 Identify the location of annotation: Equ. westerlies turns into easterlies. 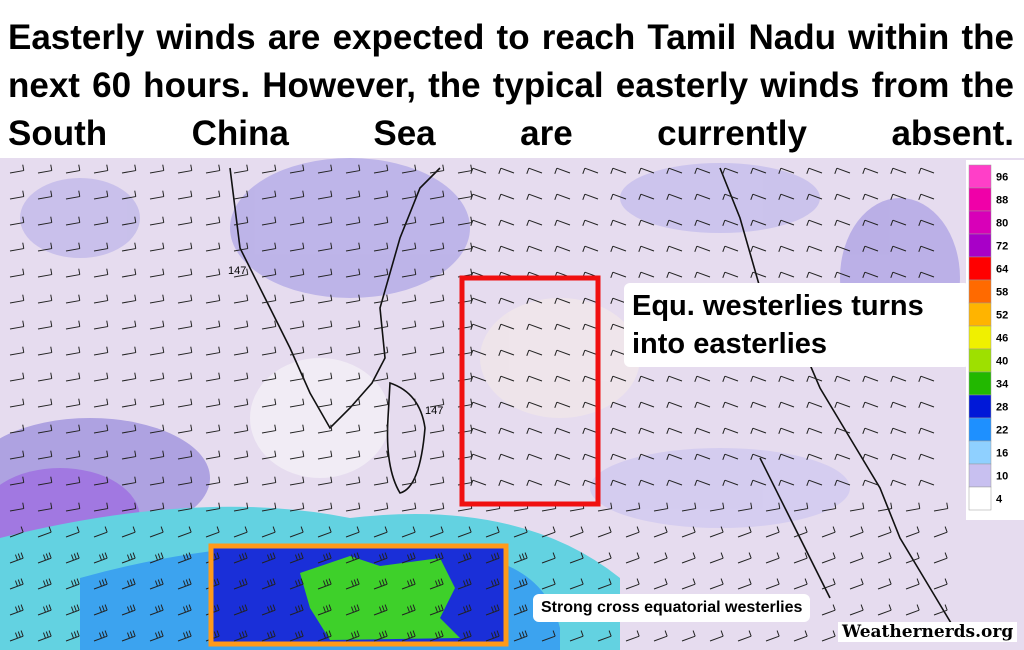
(797, 325).